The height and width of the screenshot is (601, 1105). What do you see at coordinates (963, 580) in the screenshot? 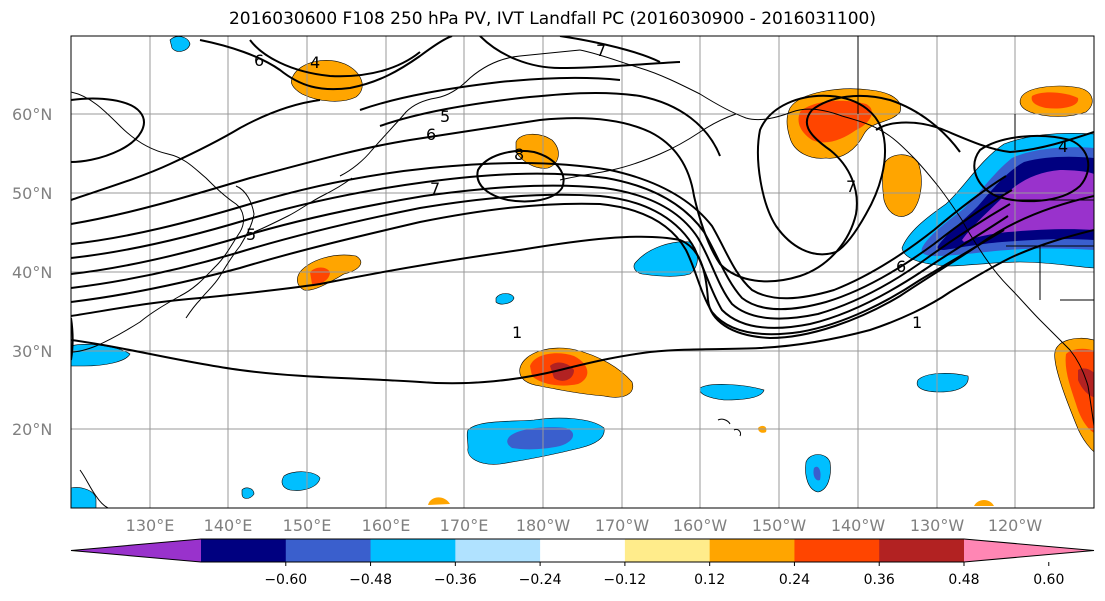
I see `colorbar-tick-label: 0.48` at bounding box center [963, 580].